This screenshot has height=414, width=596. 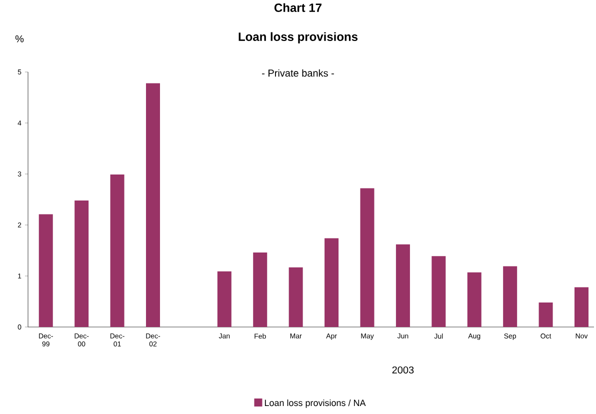 What do you see at coordinates (403, 370) in the screenshot?
I see `text: 2003` at bounding box center [403, 370].